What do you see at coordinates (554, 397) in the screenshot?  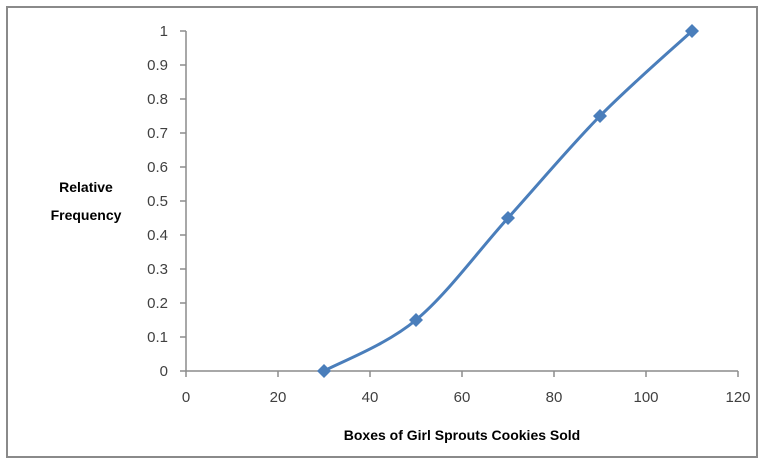 I see `x-tick-label: 80` at bounding box center [554, 397].